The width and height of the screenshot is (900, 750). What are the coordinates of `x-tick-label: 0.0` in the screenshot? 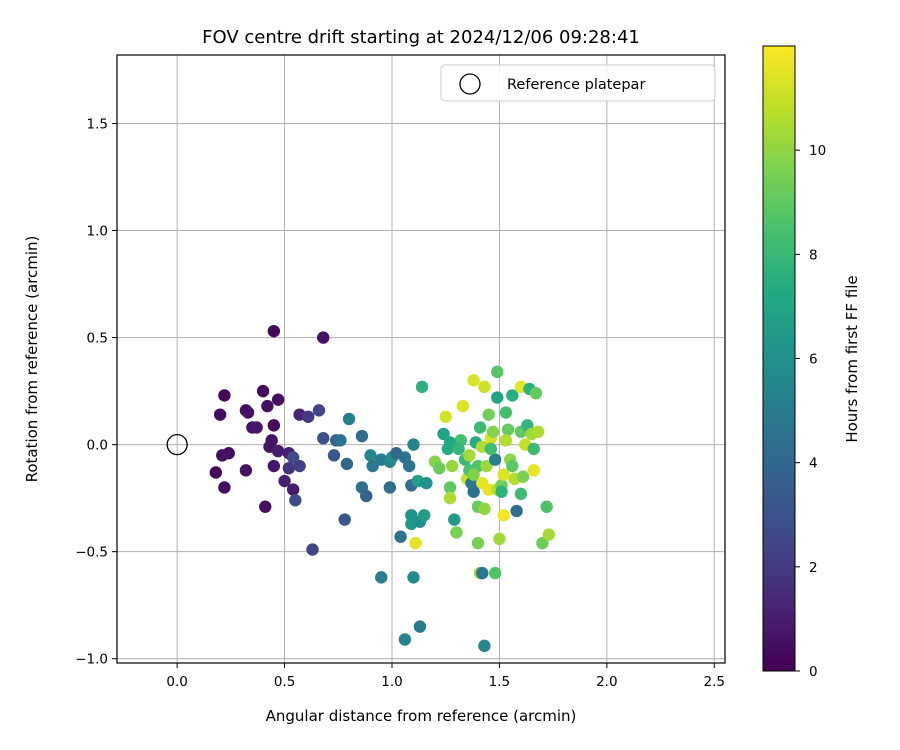 It's located at (176, 682).